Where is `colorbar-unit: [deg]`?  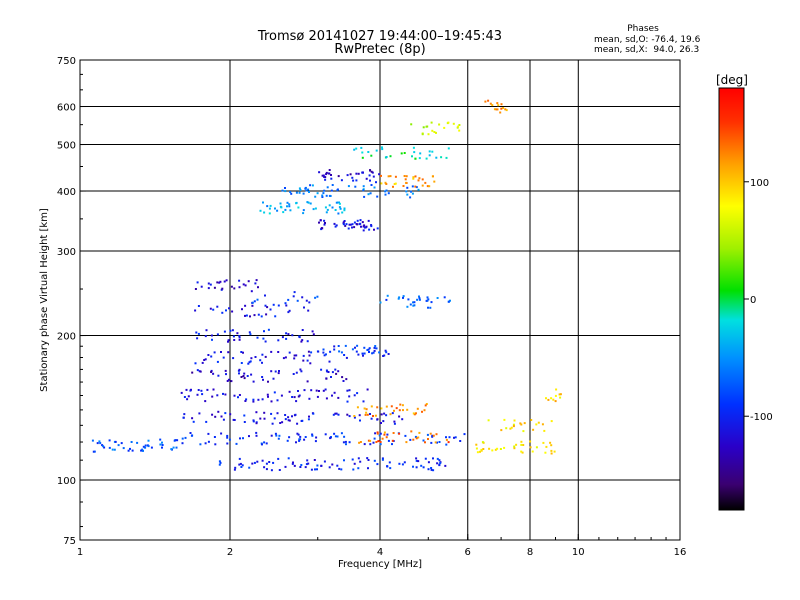 colorbar-unit: [deg] is located at coordinates (732, 80).